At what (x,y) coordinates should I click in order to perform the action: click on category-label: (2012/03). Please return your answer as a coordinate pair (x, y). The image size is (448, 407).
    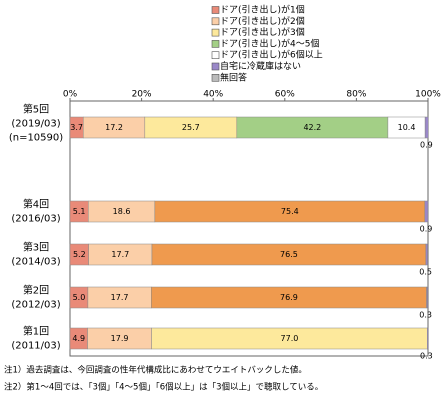
    Looking at the image, I should click on (35, 305).